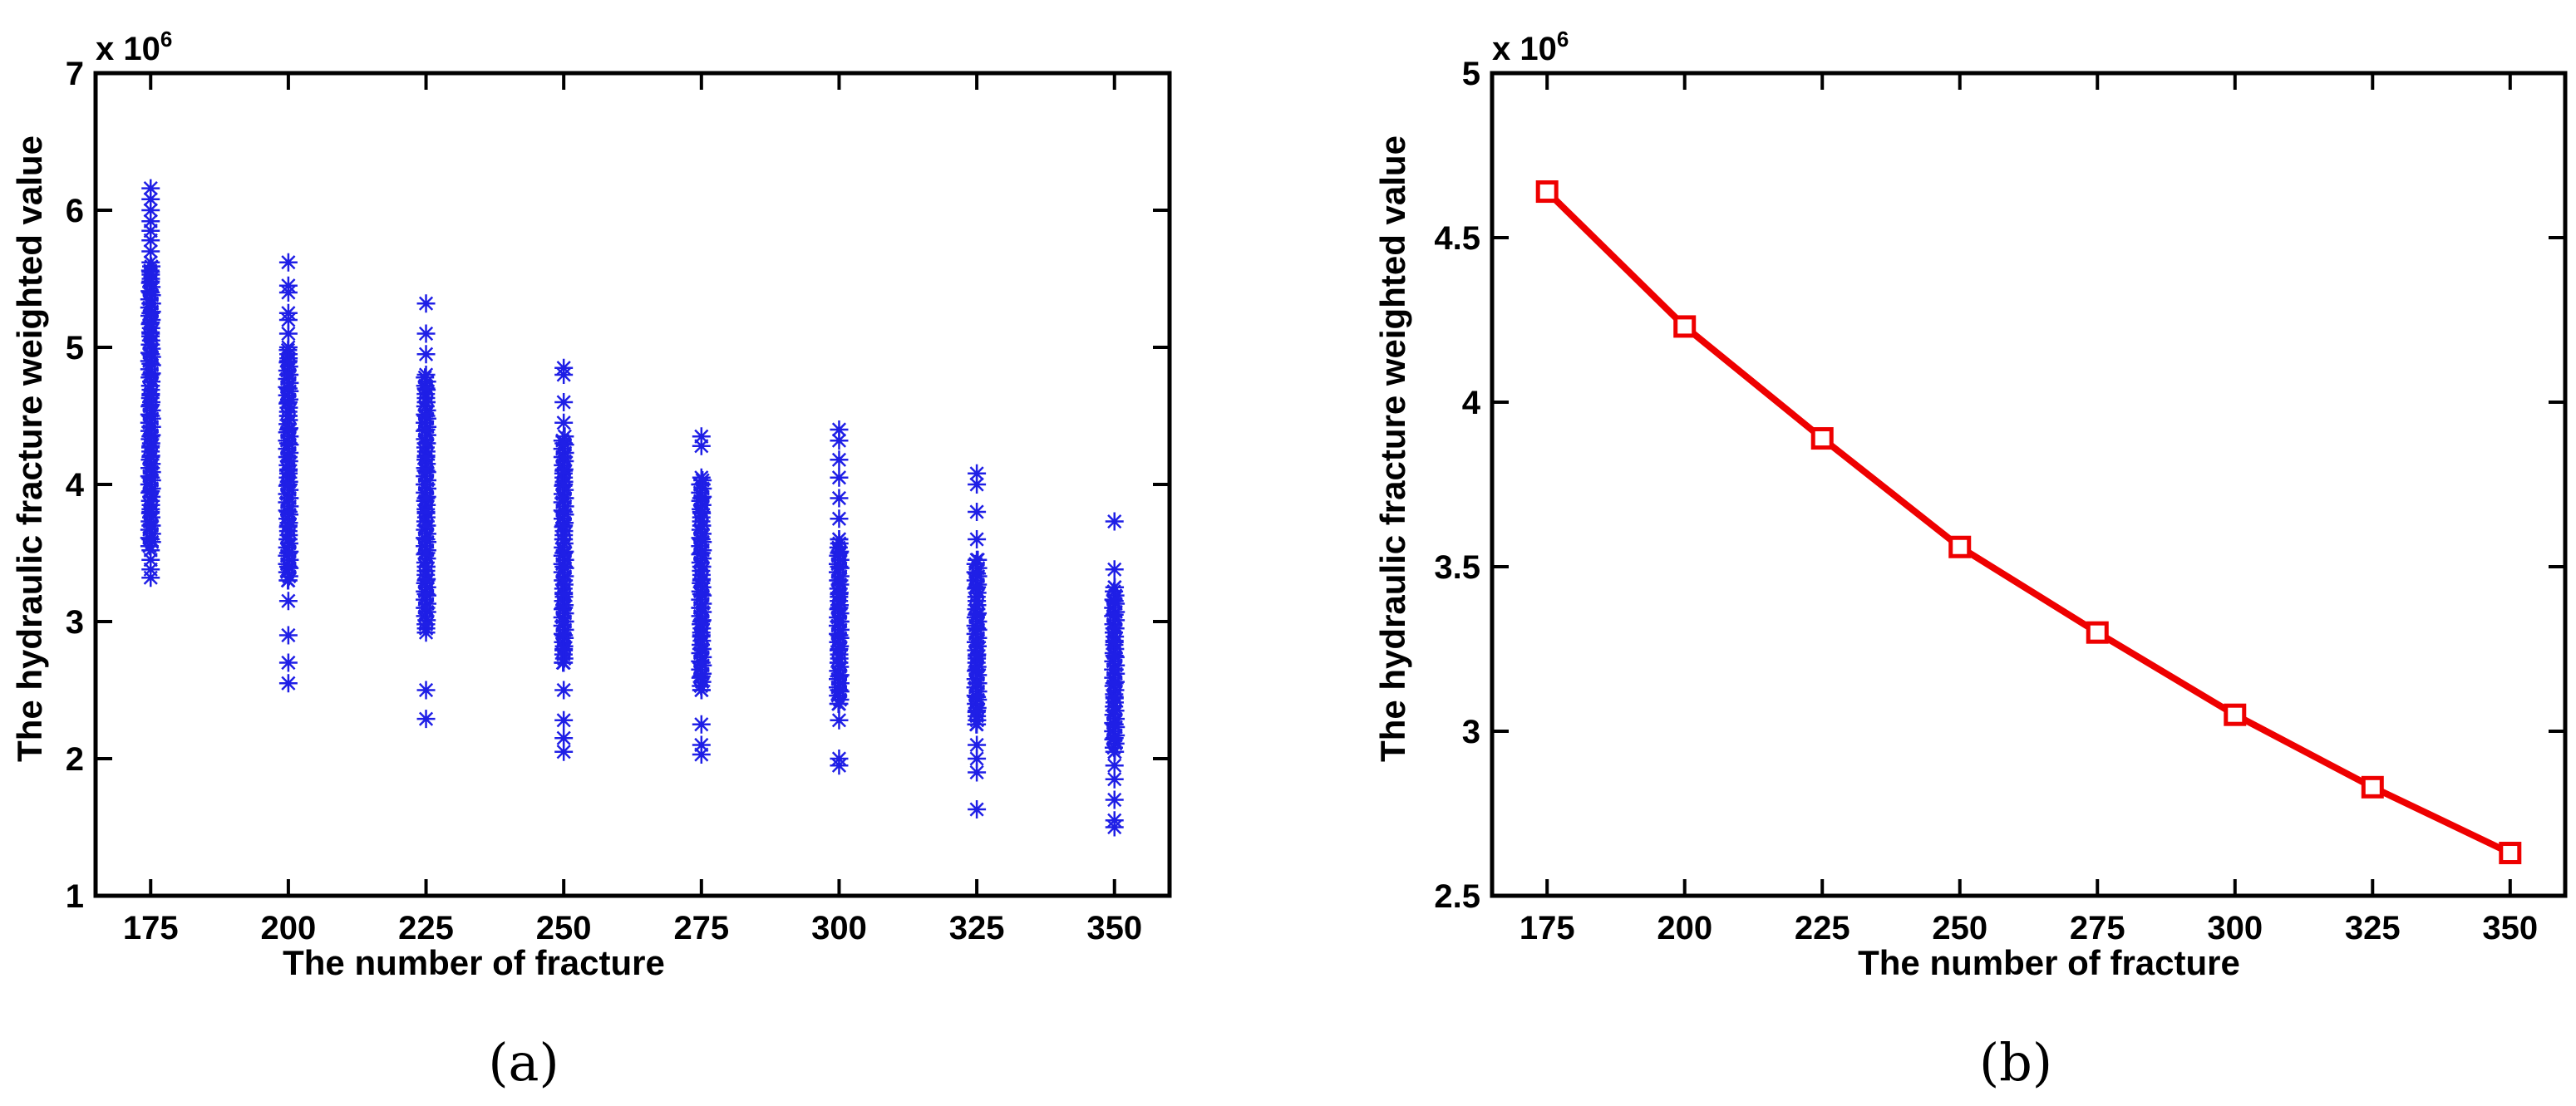  What do you see at coordinates (1684, 928) in the screenshot?
I see `b-xtick-label: 200` at bounding box center [1684, 928].